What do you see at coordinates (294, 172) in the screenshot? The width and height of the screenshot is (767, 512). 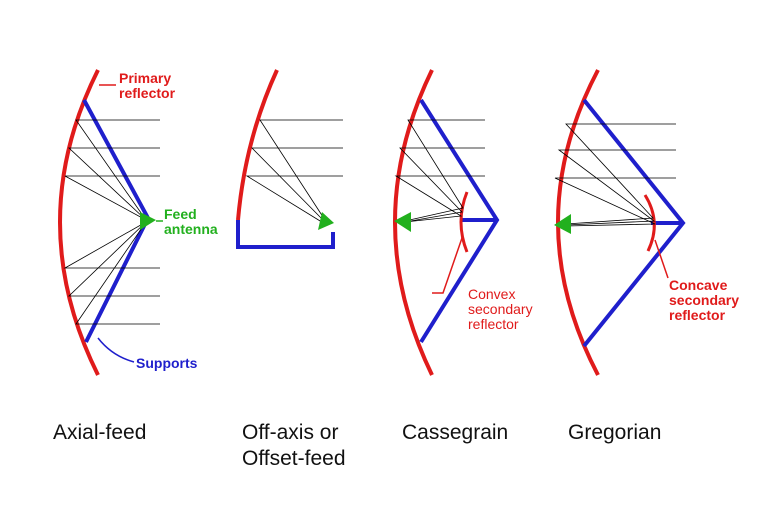 I see `offset-rays` at bounding box center [294, 172].